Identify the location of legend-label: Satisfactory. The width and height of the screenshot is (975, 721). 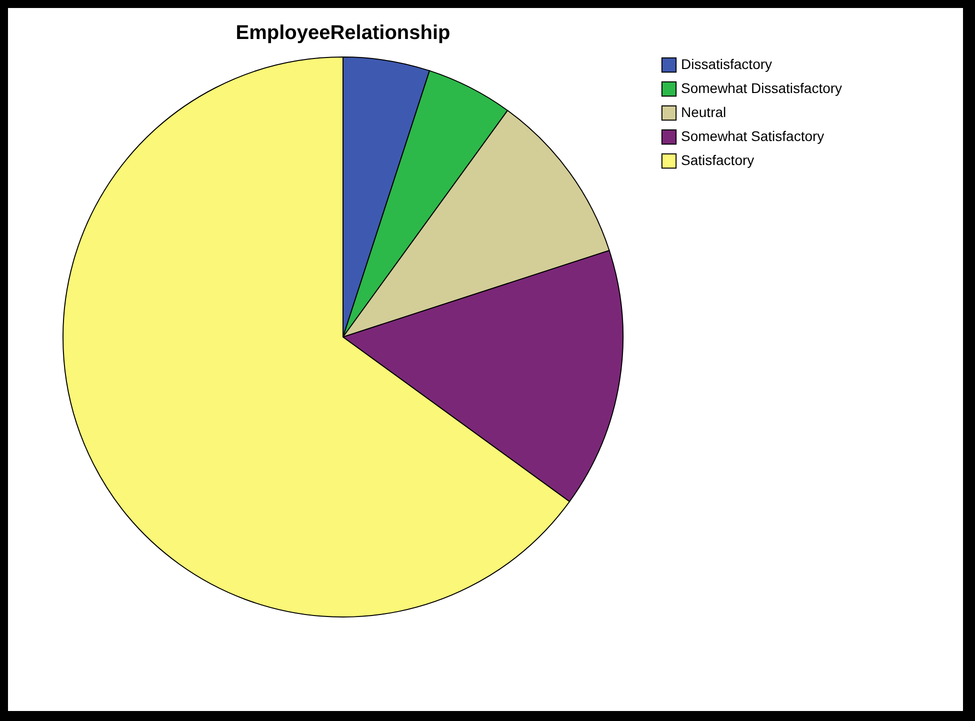
(717, 160).